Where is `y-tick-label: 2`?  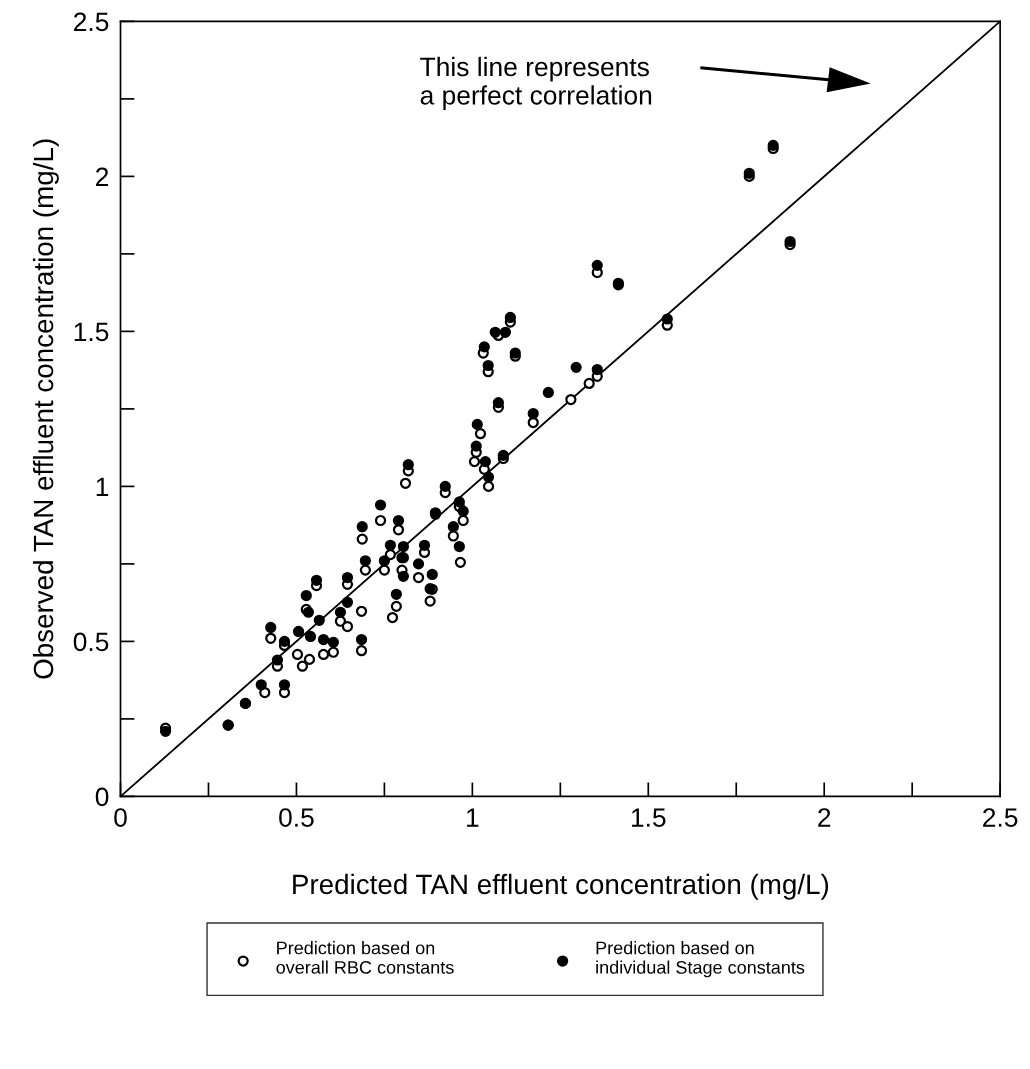
y-tick-label: 2 is located at coordinates (102, 176).